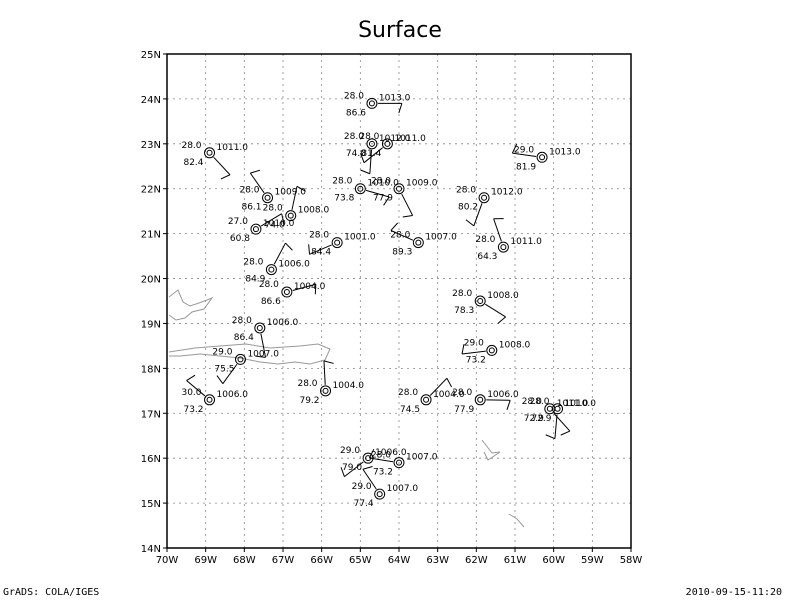  I want to click on lat-tick-label: 14N, so click(151, 549).